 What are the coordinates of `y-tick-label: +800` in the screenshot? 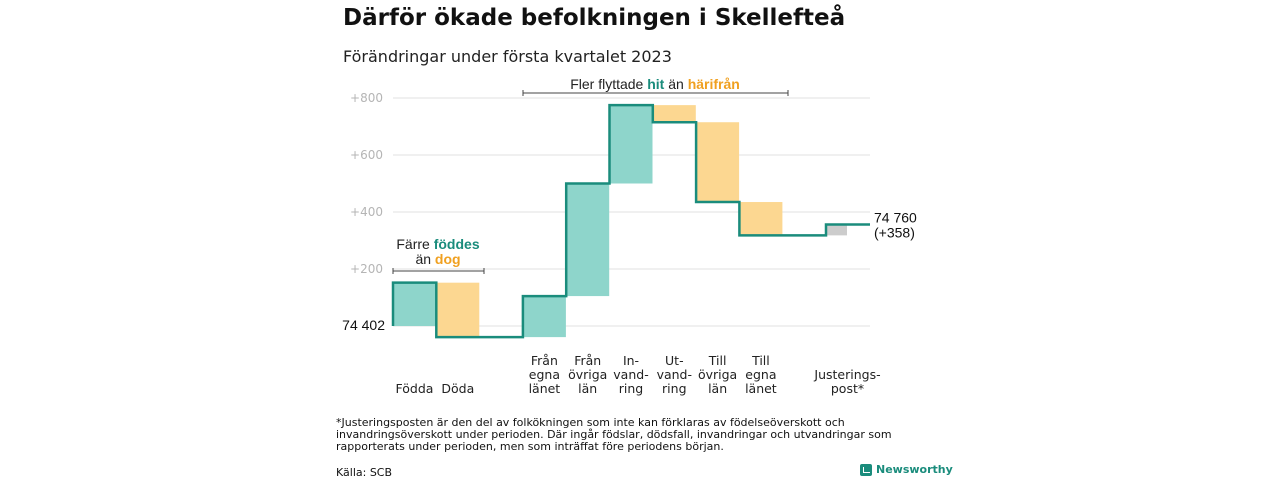 It's located at (366, 98).